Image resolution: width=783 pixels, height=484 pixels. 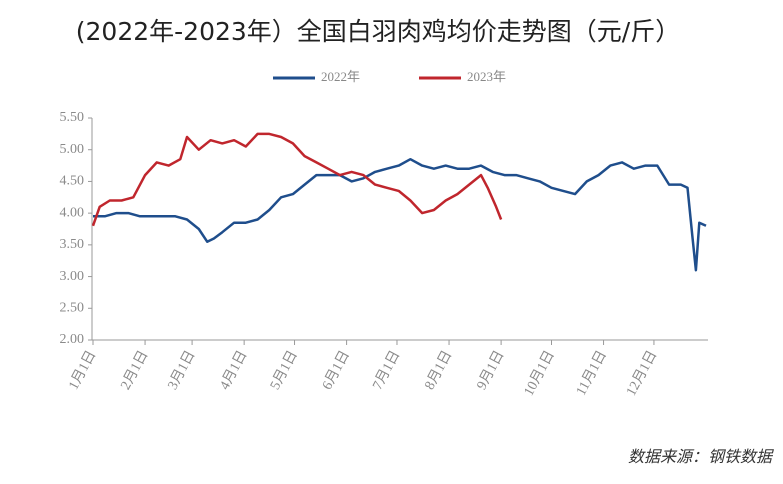 What do you see at coordinates (72, 276) in the screenshot?
I see `y-tick-label: 3.00` at bounding box center [72, 276].